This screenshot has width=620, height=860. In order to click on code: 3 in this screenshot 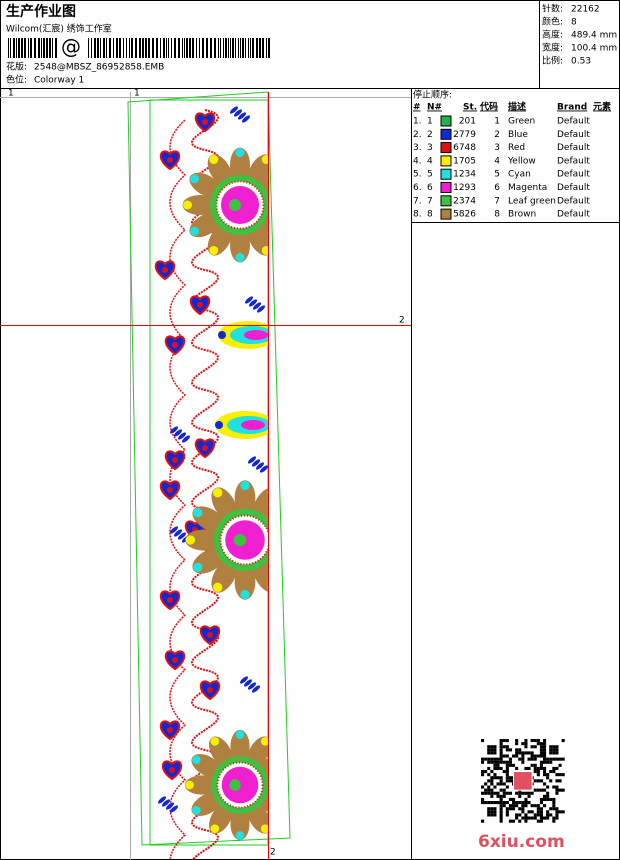, I will do `click(497, 148)`.